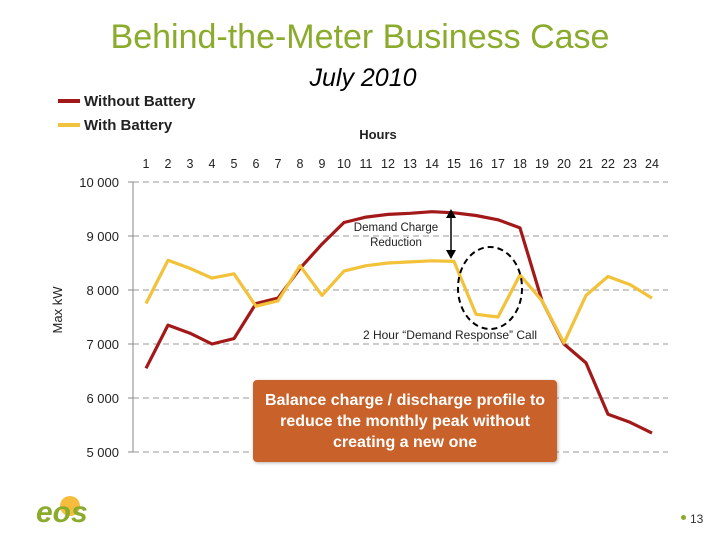 Image resolution: width=720 pixels, height=540 pixels. I want to click on x-tick-label: 9, so click(322, 164).